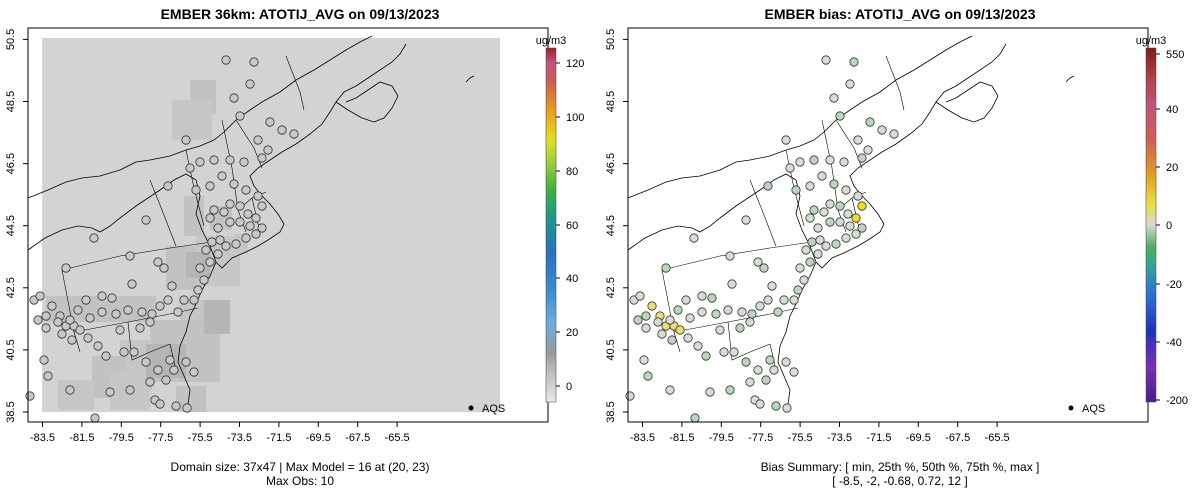 Image resolution: width=1200 pixels, height=502 pixels. I want to click on colorbar-tick-label: 100, so click(575, 118).